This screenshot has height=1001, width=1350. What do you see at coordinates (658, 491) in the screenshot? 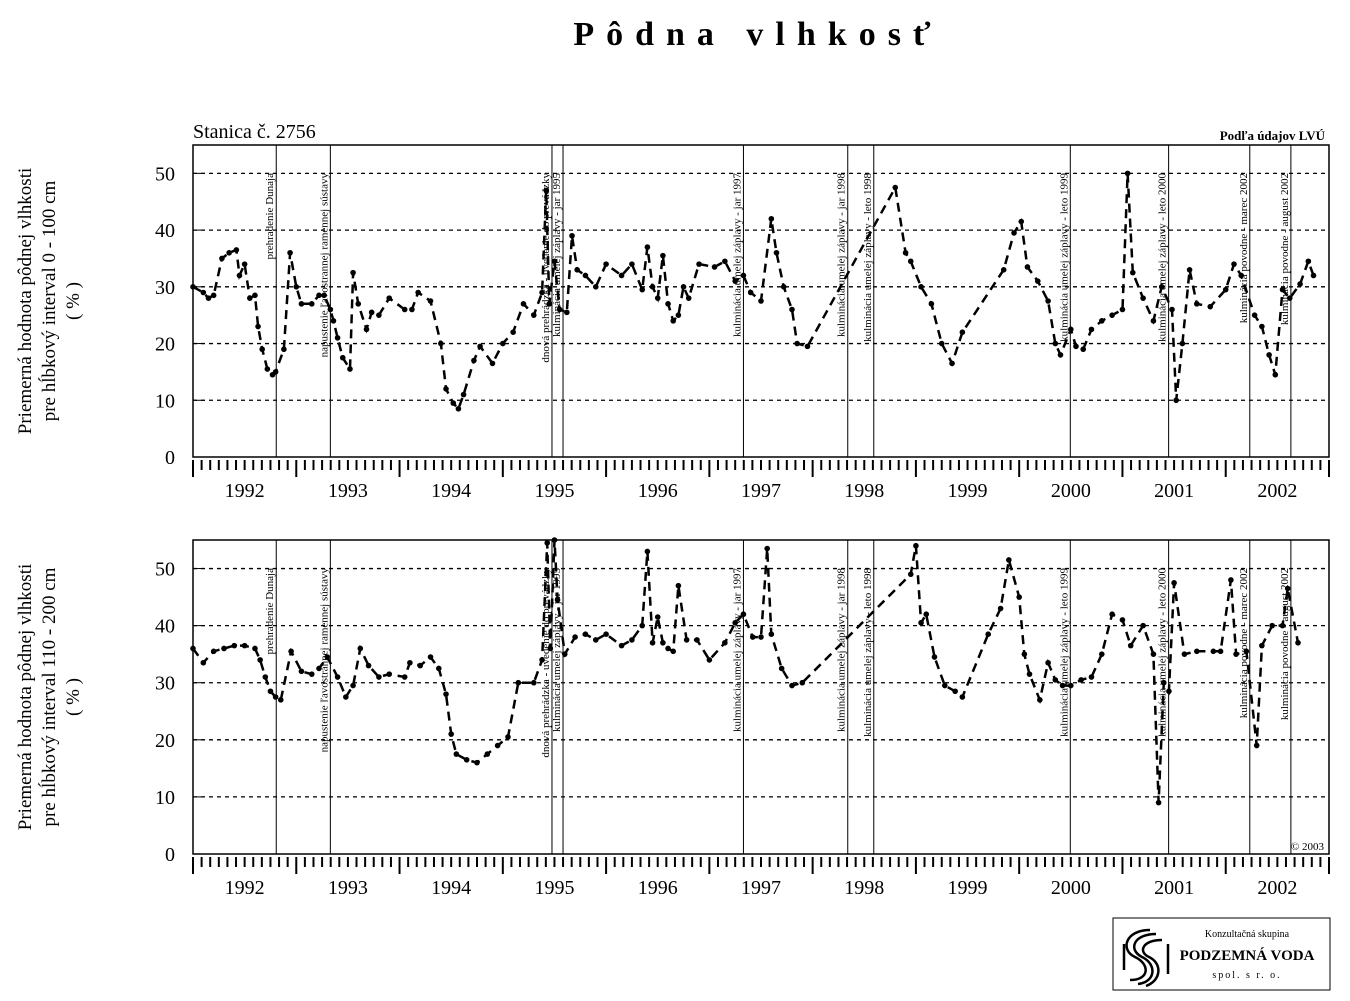
I see `x-tick-label: 1996` at bounding box center [658, 491].